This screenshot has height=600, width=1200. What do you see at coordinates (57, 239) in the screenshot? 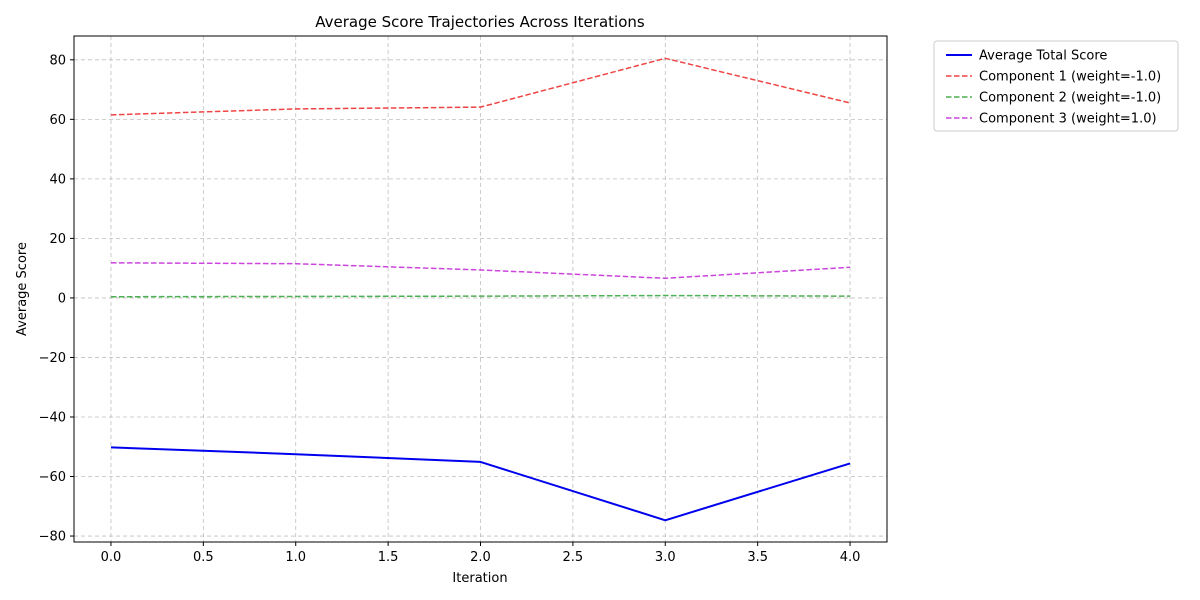
I see `y-tick-label: 20` at bounding box center [57, 239].